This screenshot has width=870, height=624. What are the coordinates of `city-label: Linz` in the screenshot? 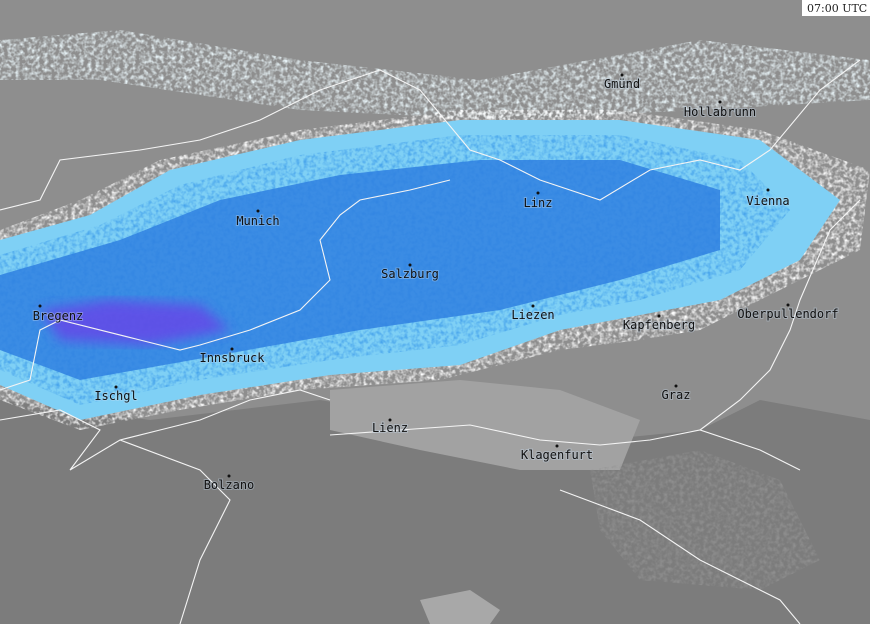 It's located at (538, 203).